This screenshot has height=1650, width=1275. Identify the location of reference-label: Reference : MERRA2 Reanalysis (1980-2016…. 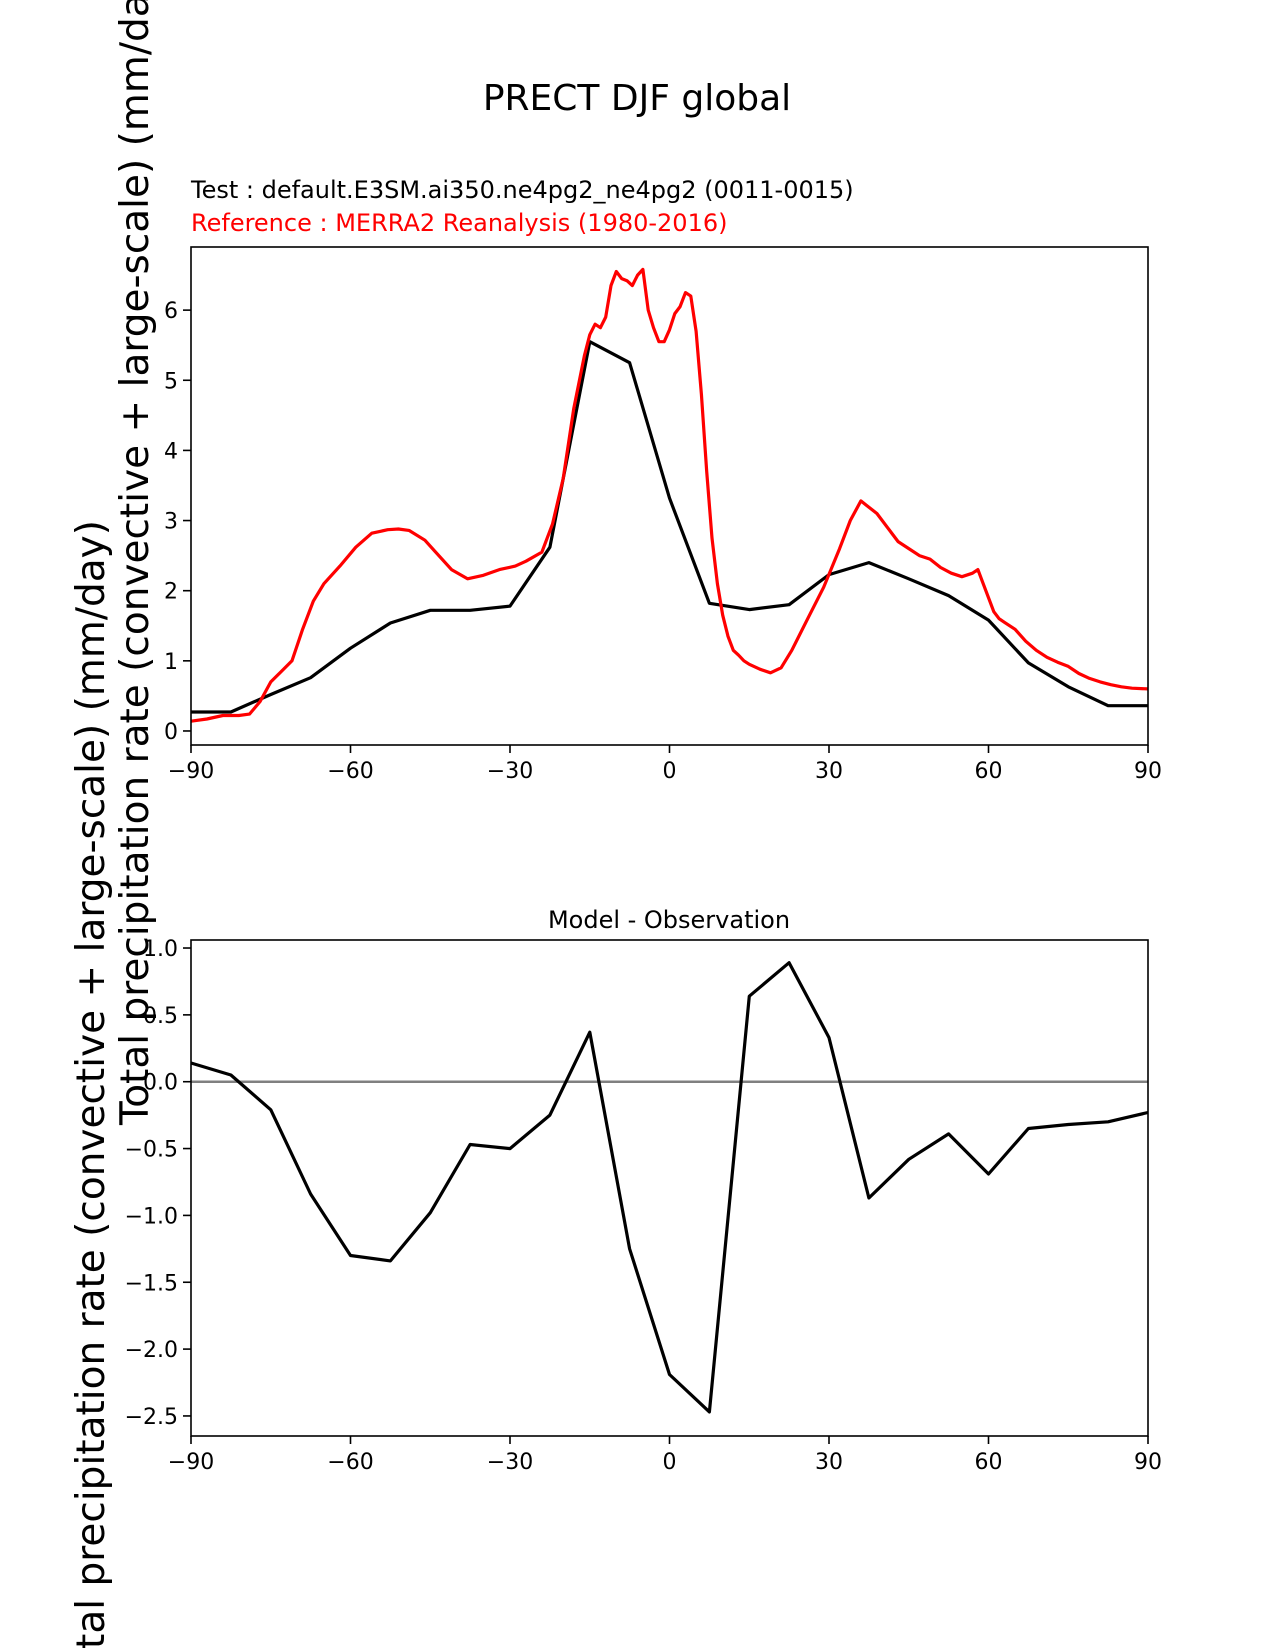
(459, 223).